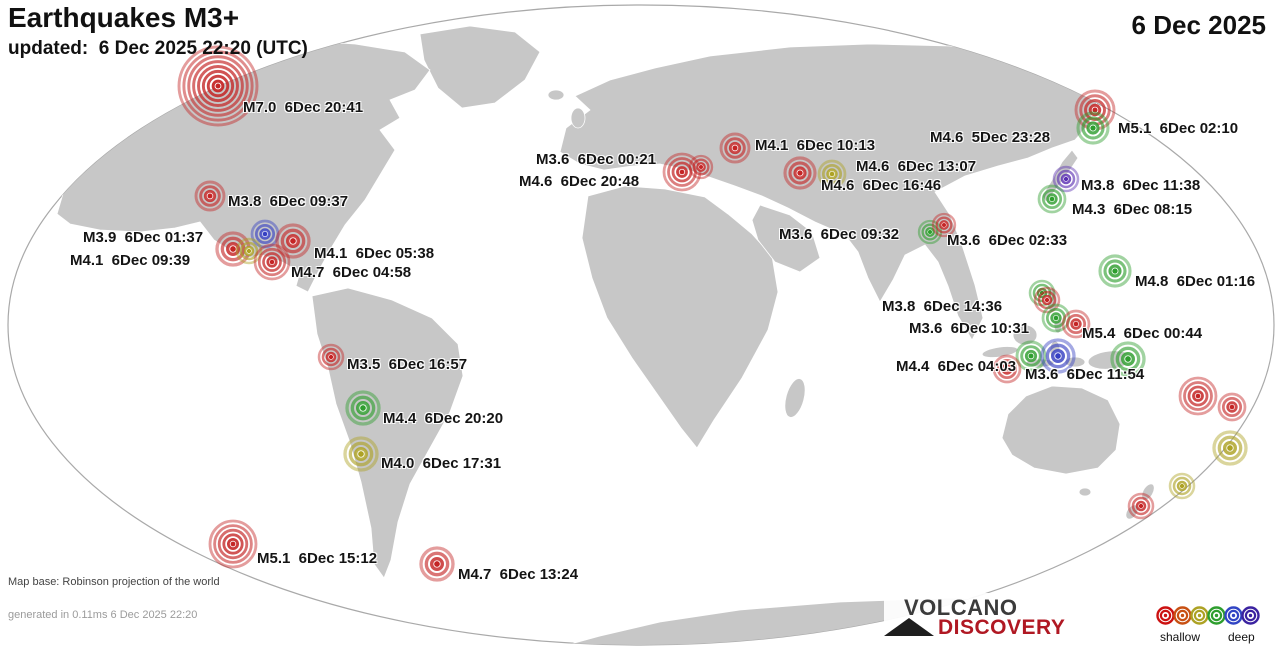  Describe the element at coordinates (969, 328) in the screenshot. I see `quake-label: M3.6 6Dec 10:31` at that location.